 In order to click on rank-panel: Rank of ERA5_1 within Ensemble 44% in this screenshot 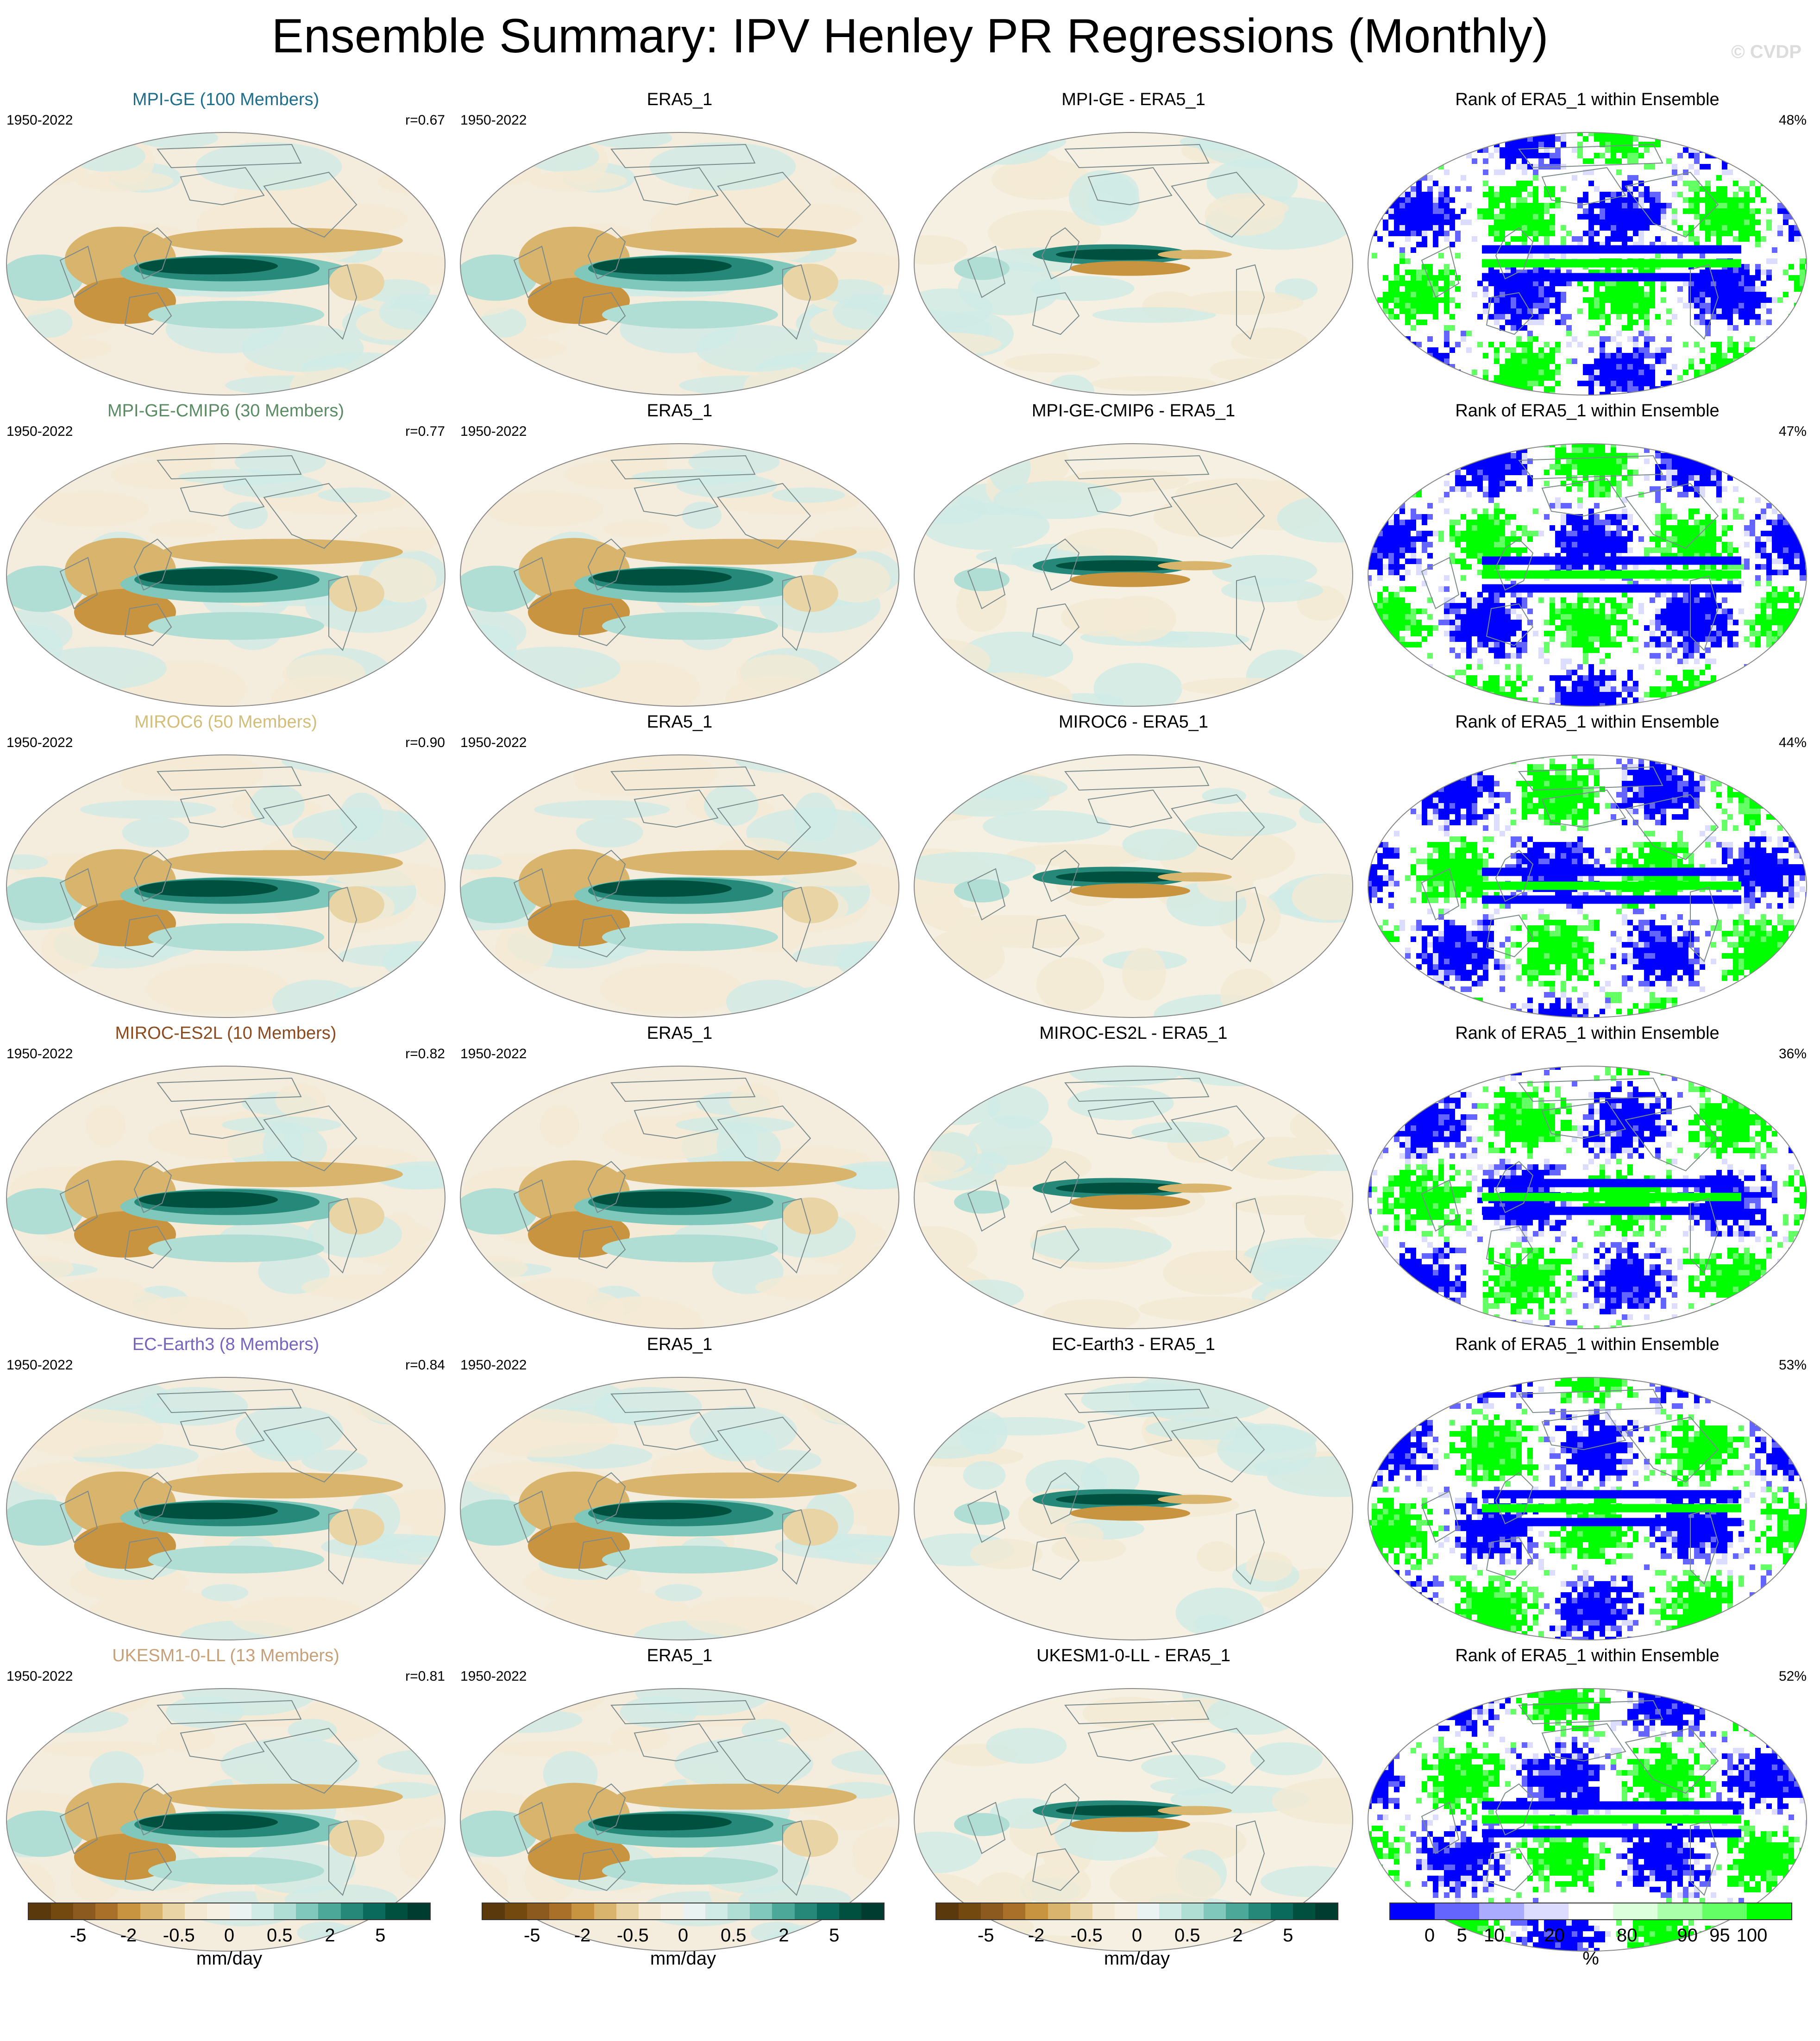, I will do `click(1587, 866)`.